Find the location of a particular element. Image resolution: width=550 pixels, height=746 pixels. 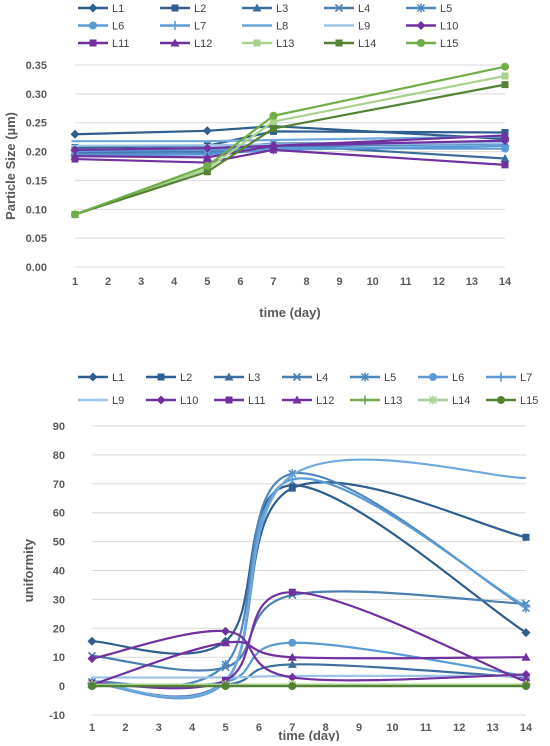

legend-item-l5: L5 is located at coordinates (373, 378).